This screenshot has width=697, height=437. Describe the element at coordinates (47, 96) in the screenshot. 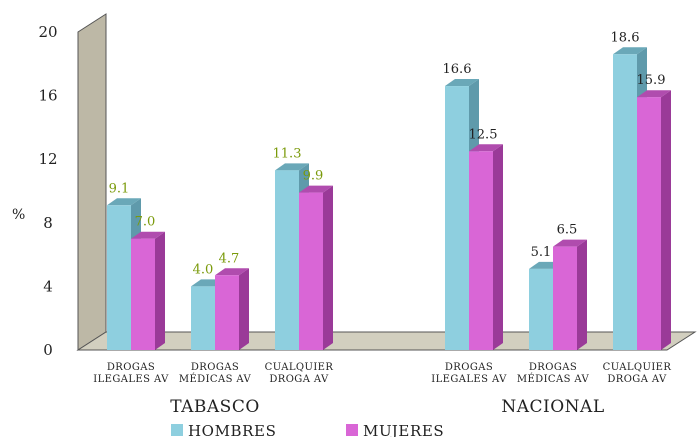

I see `y-tick-label: 16` at that location.